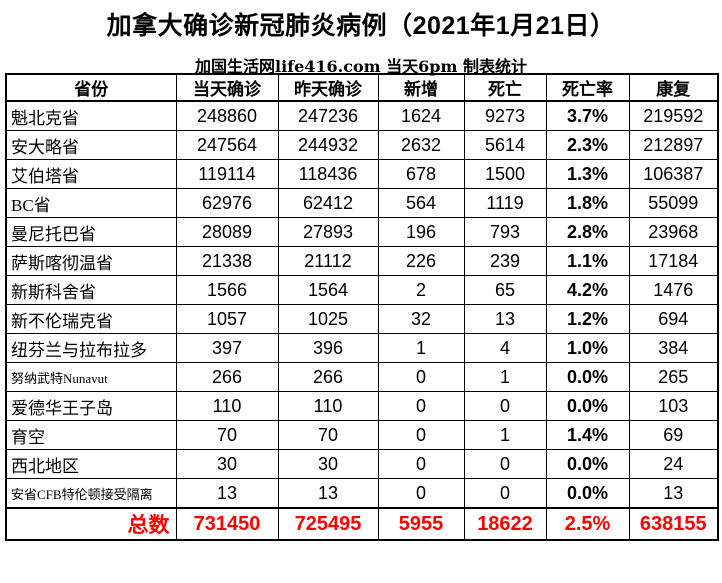 The width and height of the screenshot is (722, 583). I want to click on province-cell: 爱德华王子岛, so click(91, 406).